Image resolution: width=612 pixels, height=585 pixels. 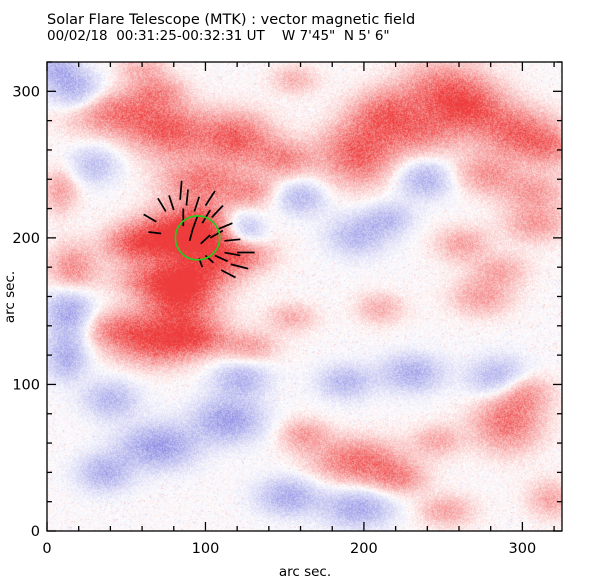 I want to click on x-tick-label: 200, so click(x=364, y=549).